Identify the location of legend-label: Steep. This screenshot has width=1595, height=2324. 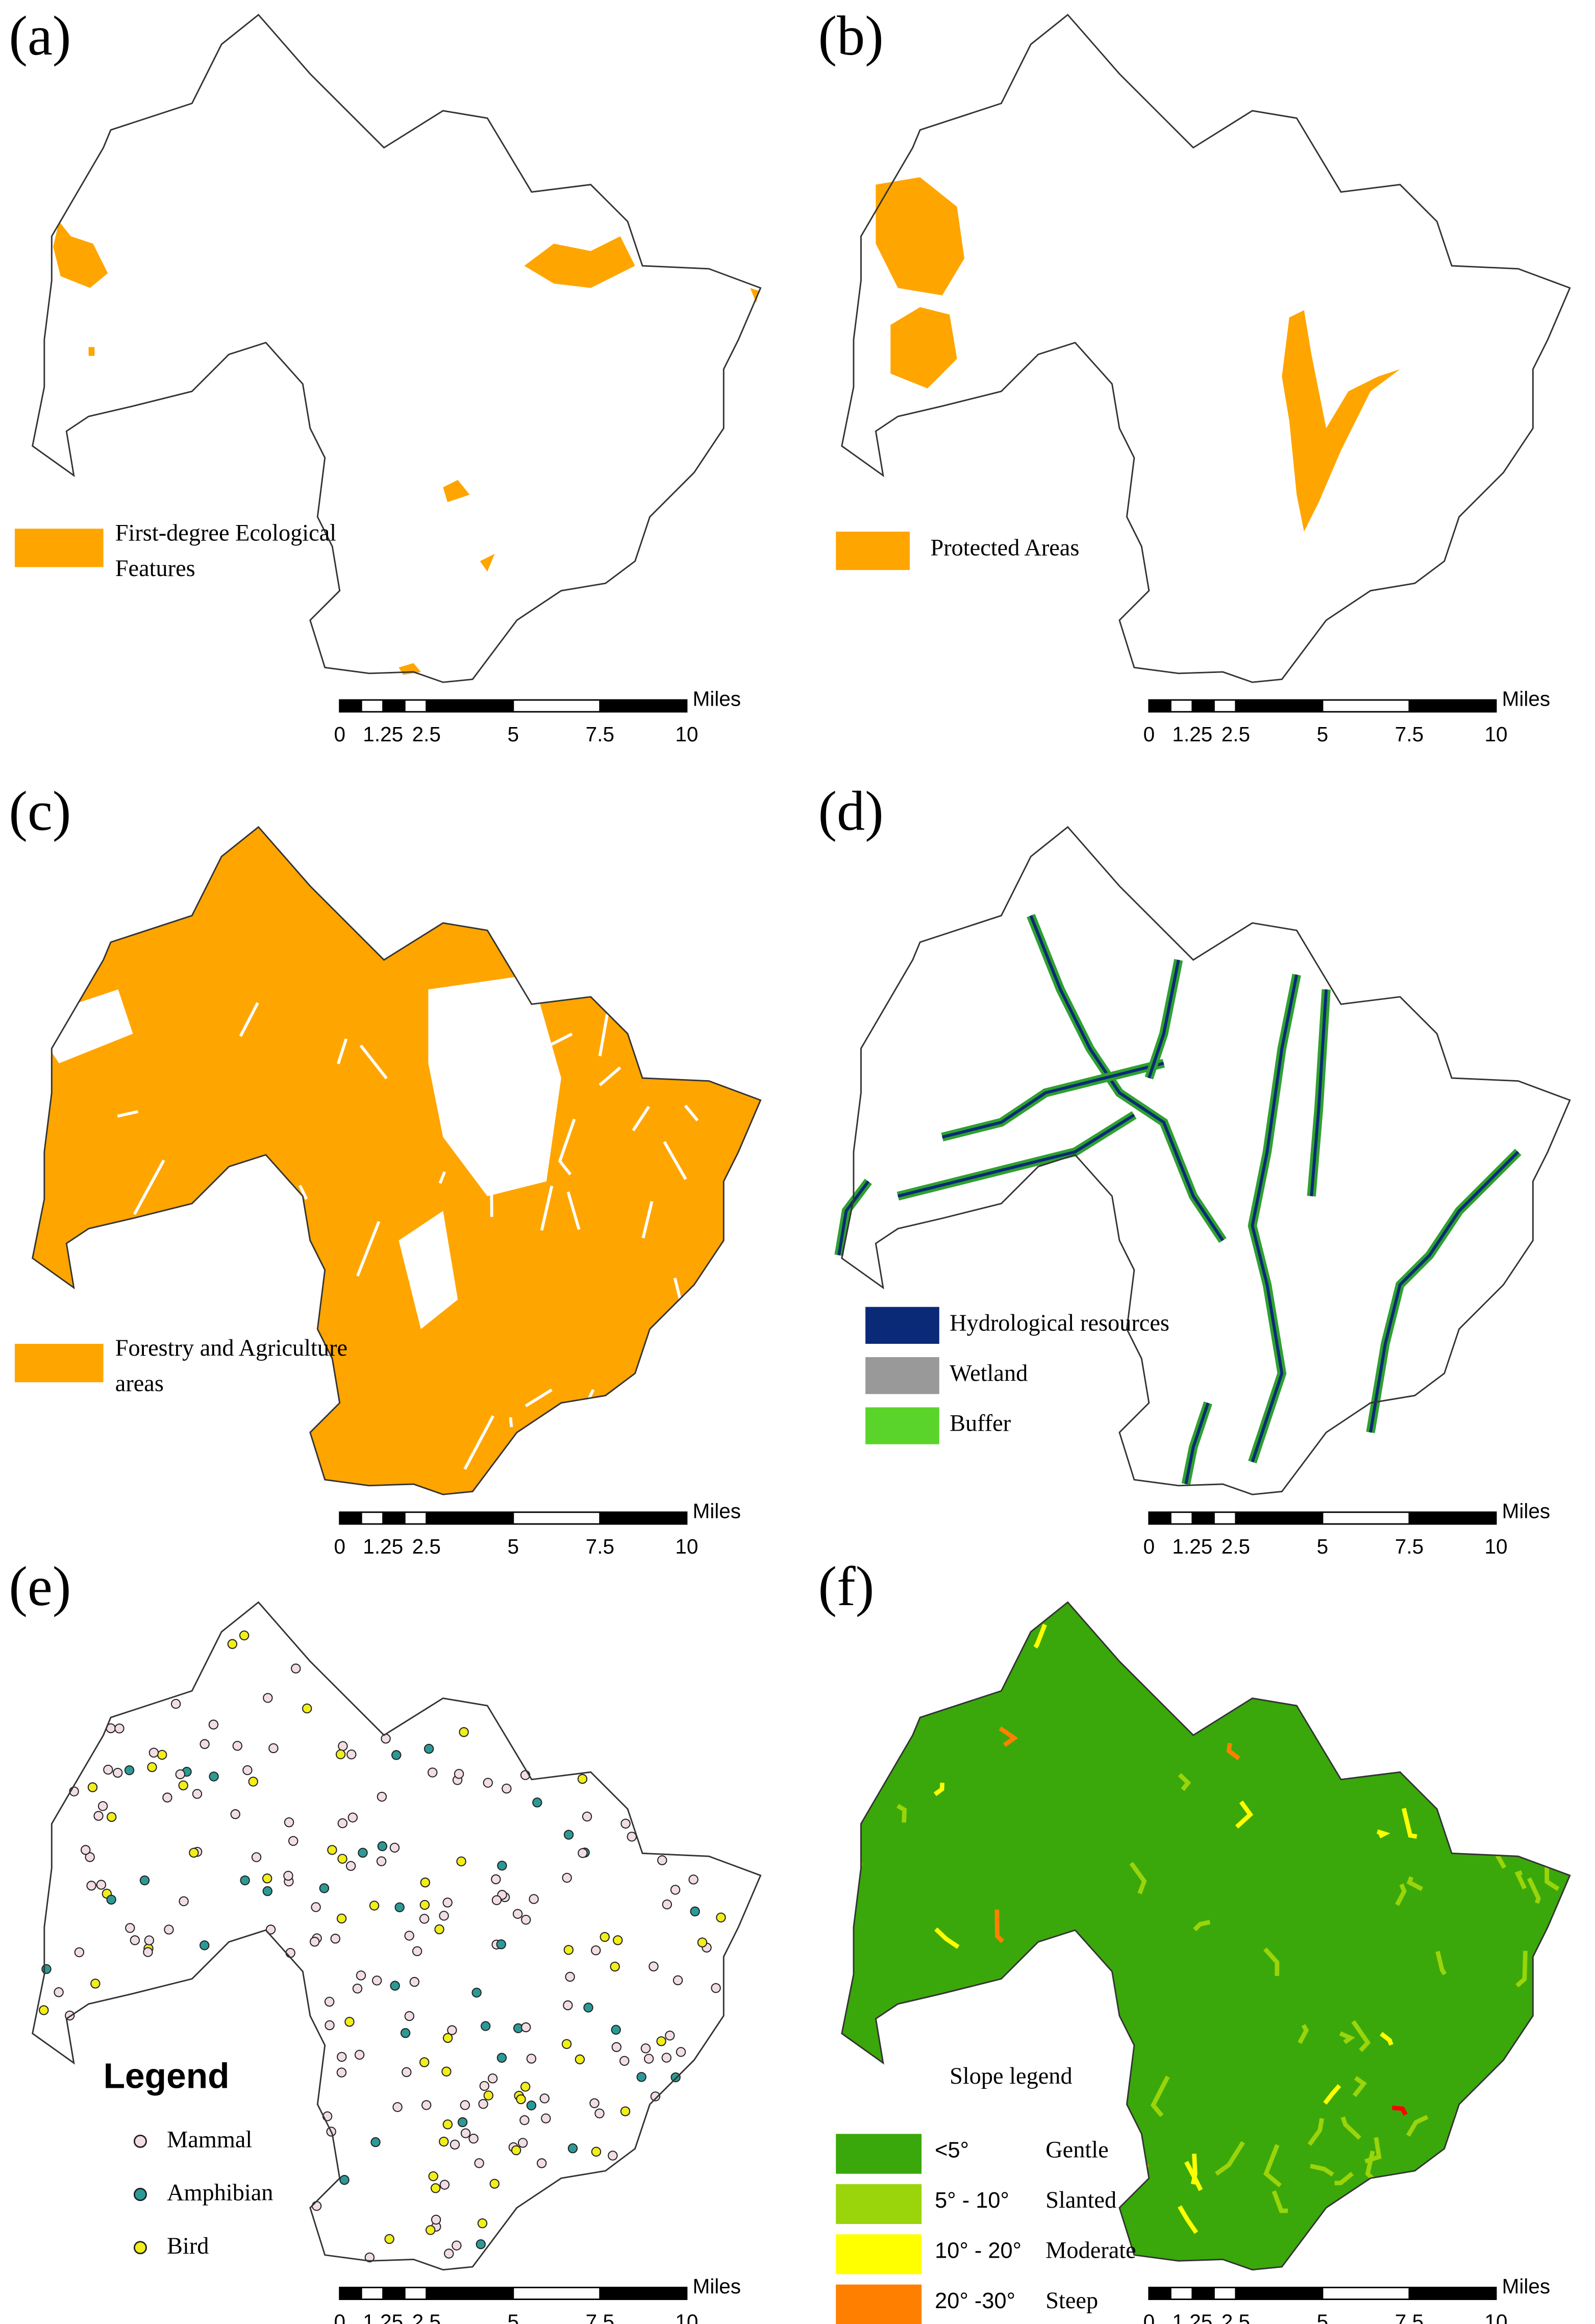
(1072, 2301).